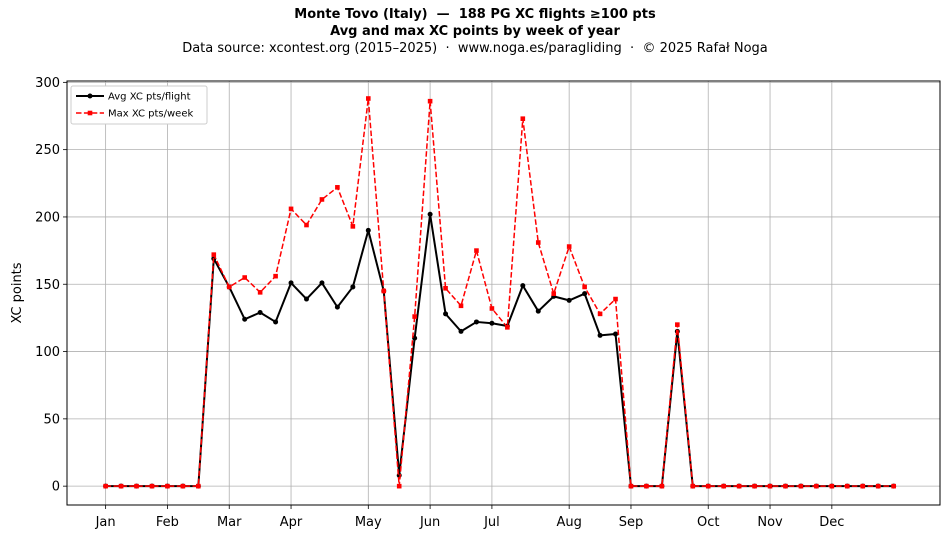 The image size is (950, 539). Describe the element at coordinates (469, 517) in the screenshot. I see `x-axis: Jan Feb Mar Apr May Jun Jul Aug Sep Oct Nov Dec` at that location.